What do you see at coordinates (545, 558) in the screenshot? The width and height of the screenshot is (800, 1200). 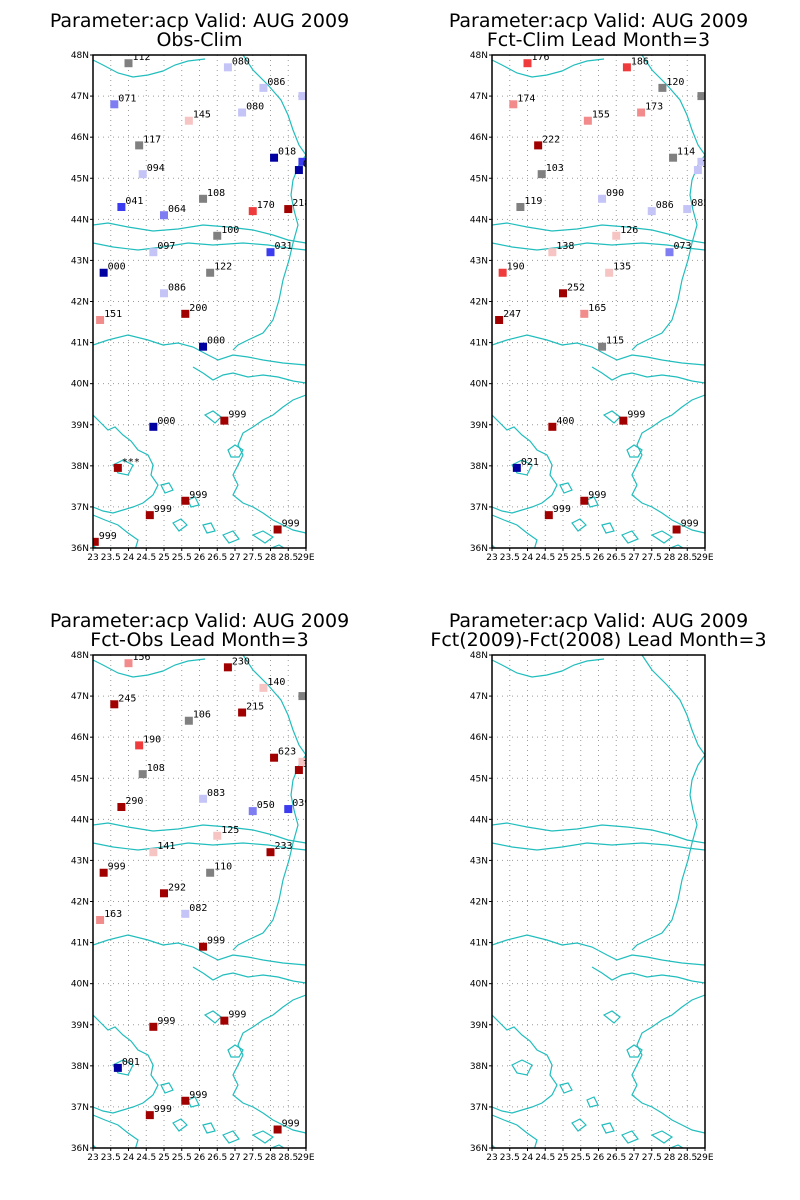 I see `longitude-tick-label: 24.5` at bounding box center [545, 558].